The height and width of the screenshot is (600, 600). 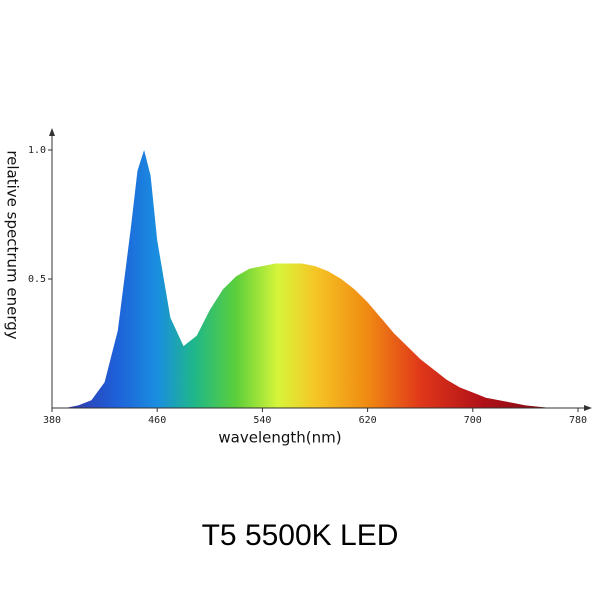 I want to click on x-tick-label: 380, so click(x=52, y=420).